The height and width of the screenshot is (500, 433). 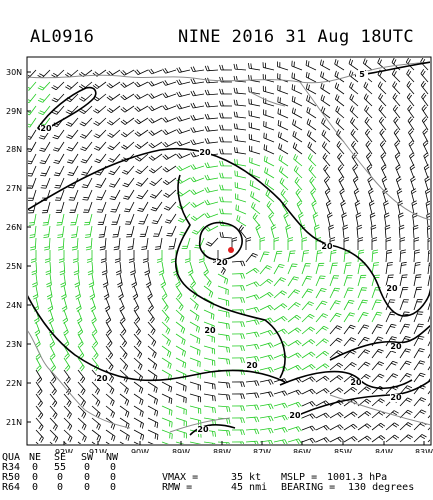 I want to click on row-r64-ne: 0, so click(x=35, y=487).